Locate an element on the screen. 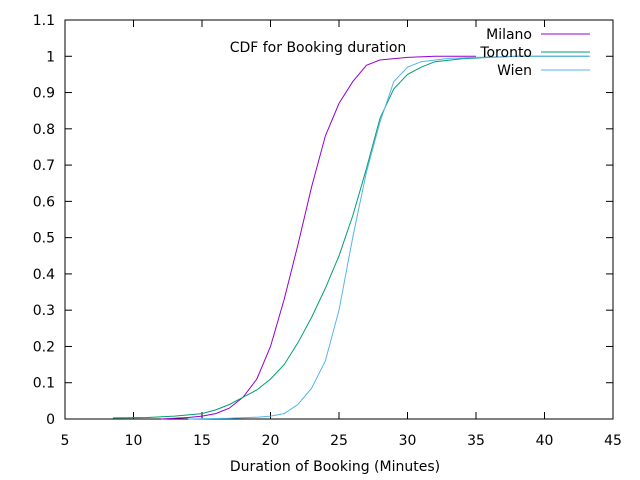 Image resolution: width=640 pixels, height=480 pixels. y-tick-label: 1.1 is located at coordinates (44, 21).